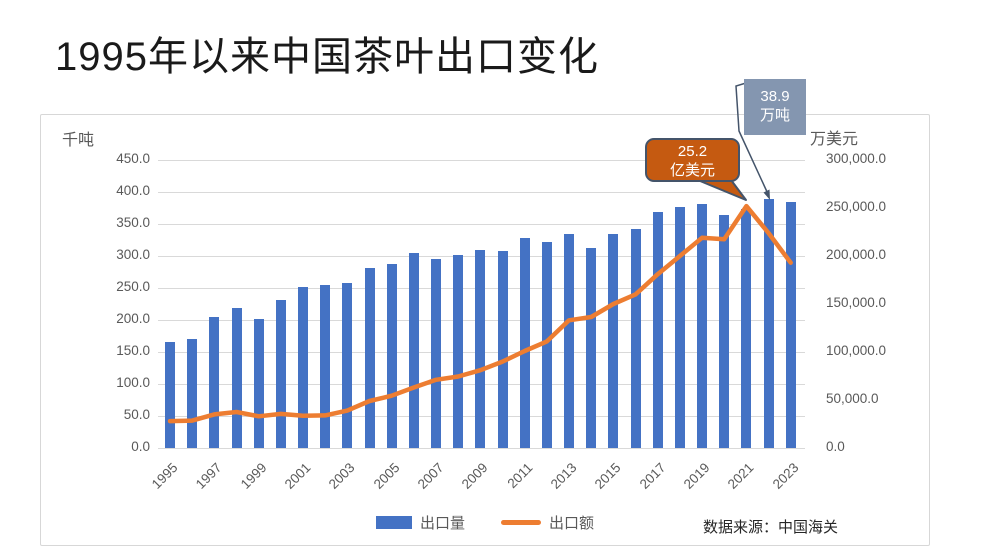 The height and width of the screenshot is (556, 989). What do you see at coordinates (480, 349) in the screenshot?
I see `bar-2009` at bounding box center [480, 349].